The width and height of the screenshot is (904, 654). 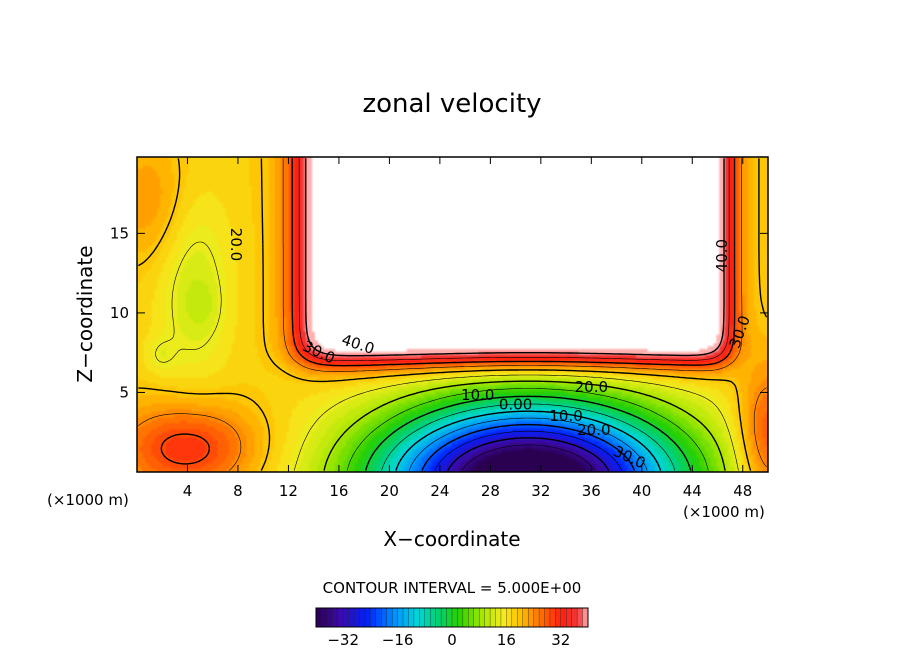 What do you see at coordinates (515, 405) in the screenshot?
I see `contour-label: 0.00` at bounding box center [515, 405].